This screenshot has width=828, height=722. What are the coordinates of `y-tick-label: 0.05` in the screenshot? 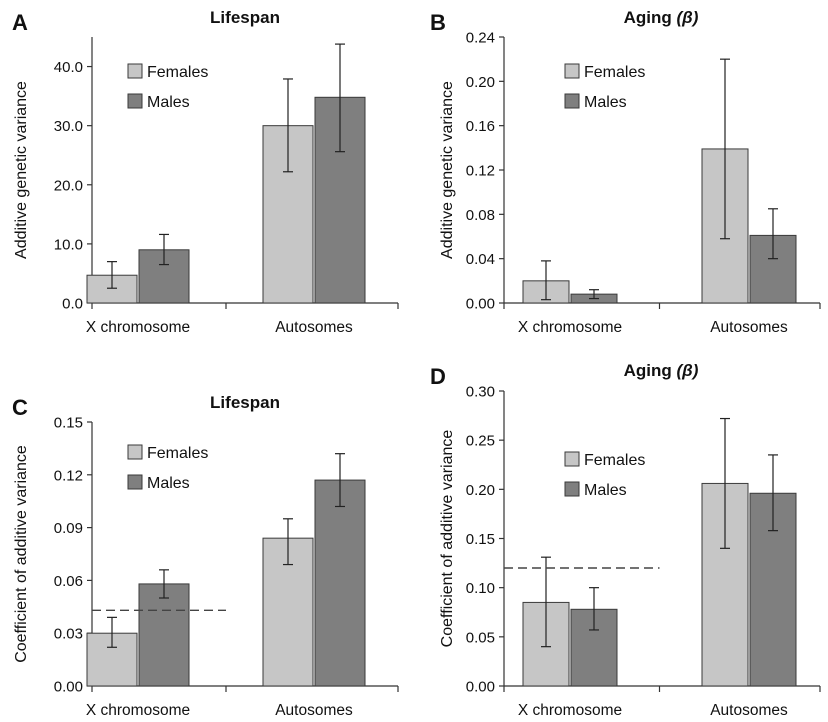 It's located at (480, 637).